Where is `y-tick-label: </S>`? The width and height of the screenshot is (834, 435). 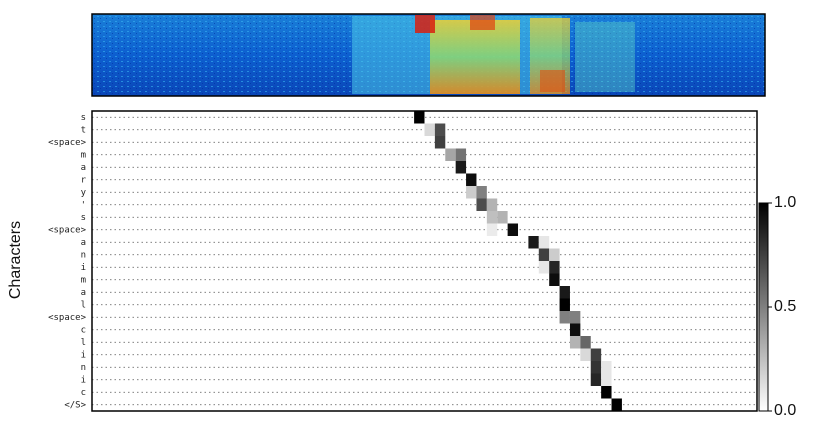 y-tick-label: </S> is located at coordinates (75, 405).